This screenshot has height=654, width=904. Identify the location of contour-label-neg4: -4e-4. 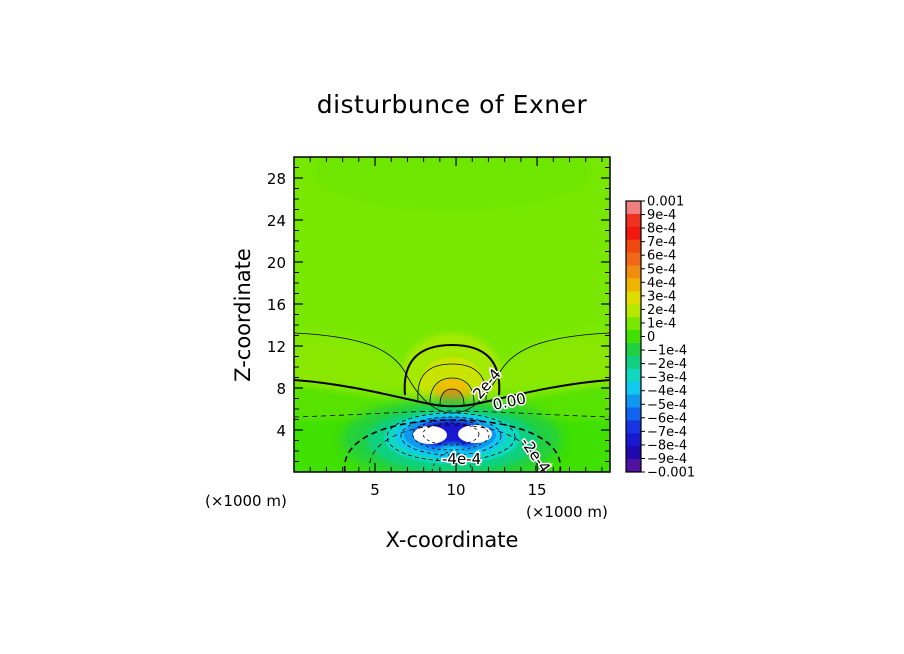
(461, 459).